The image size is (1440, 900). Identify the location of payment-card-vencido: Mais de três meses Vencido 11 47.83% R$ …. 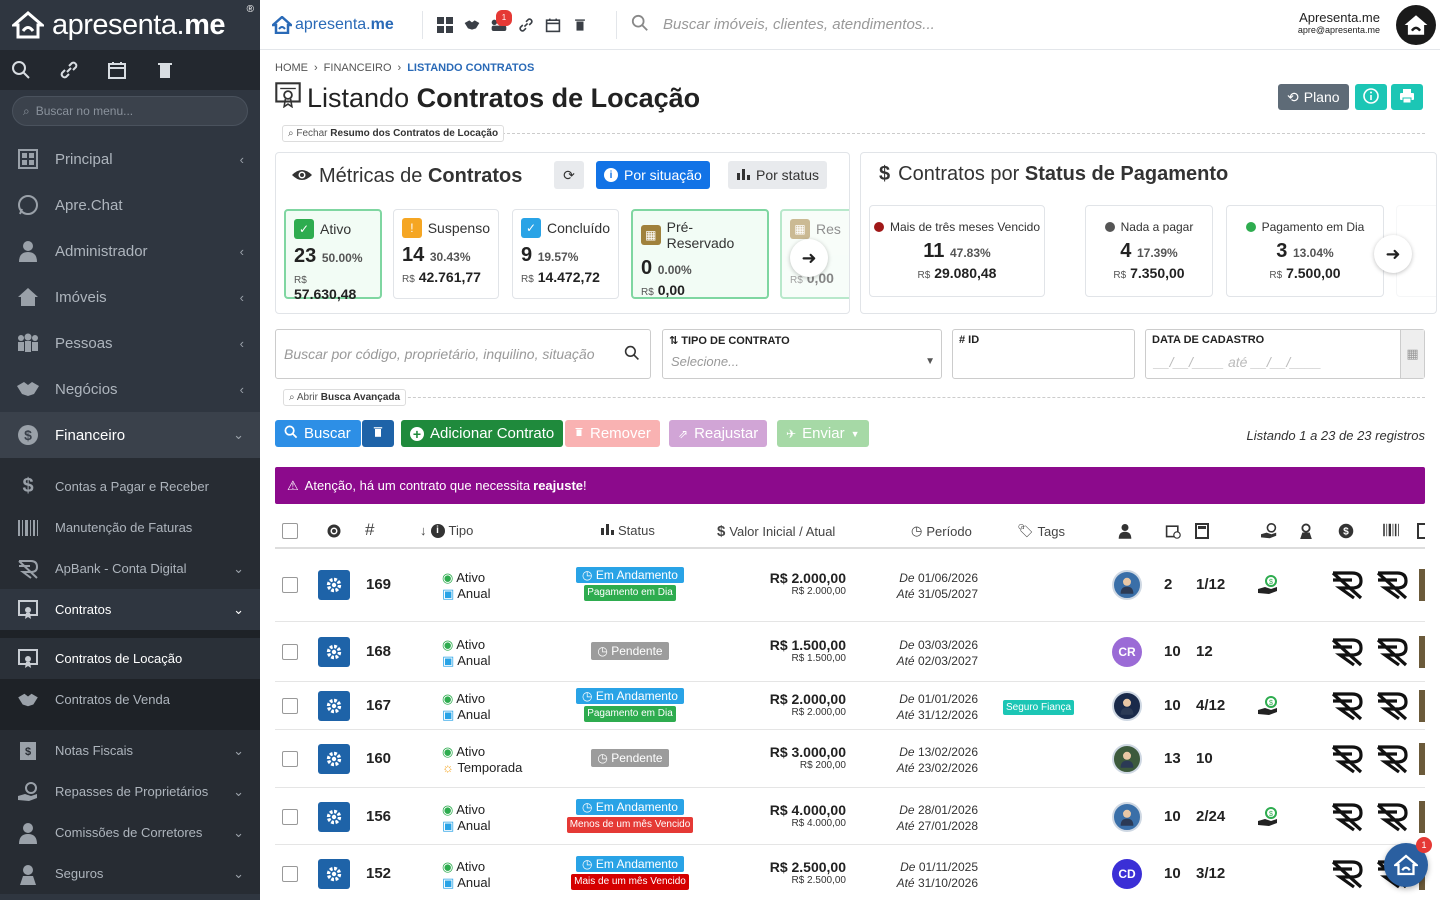
(957, 251).